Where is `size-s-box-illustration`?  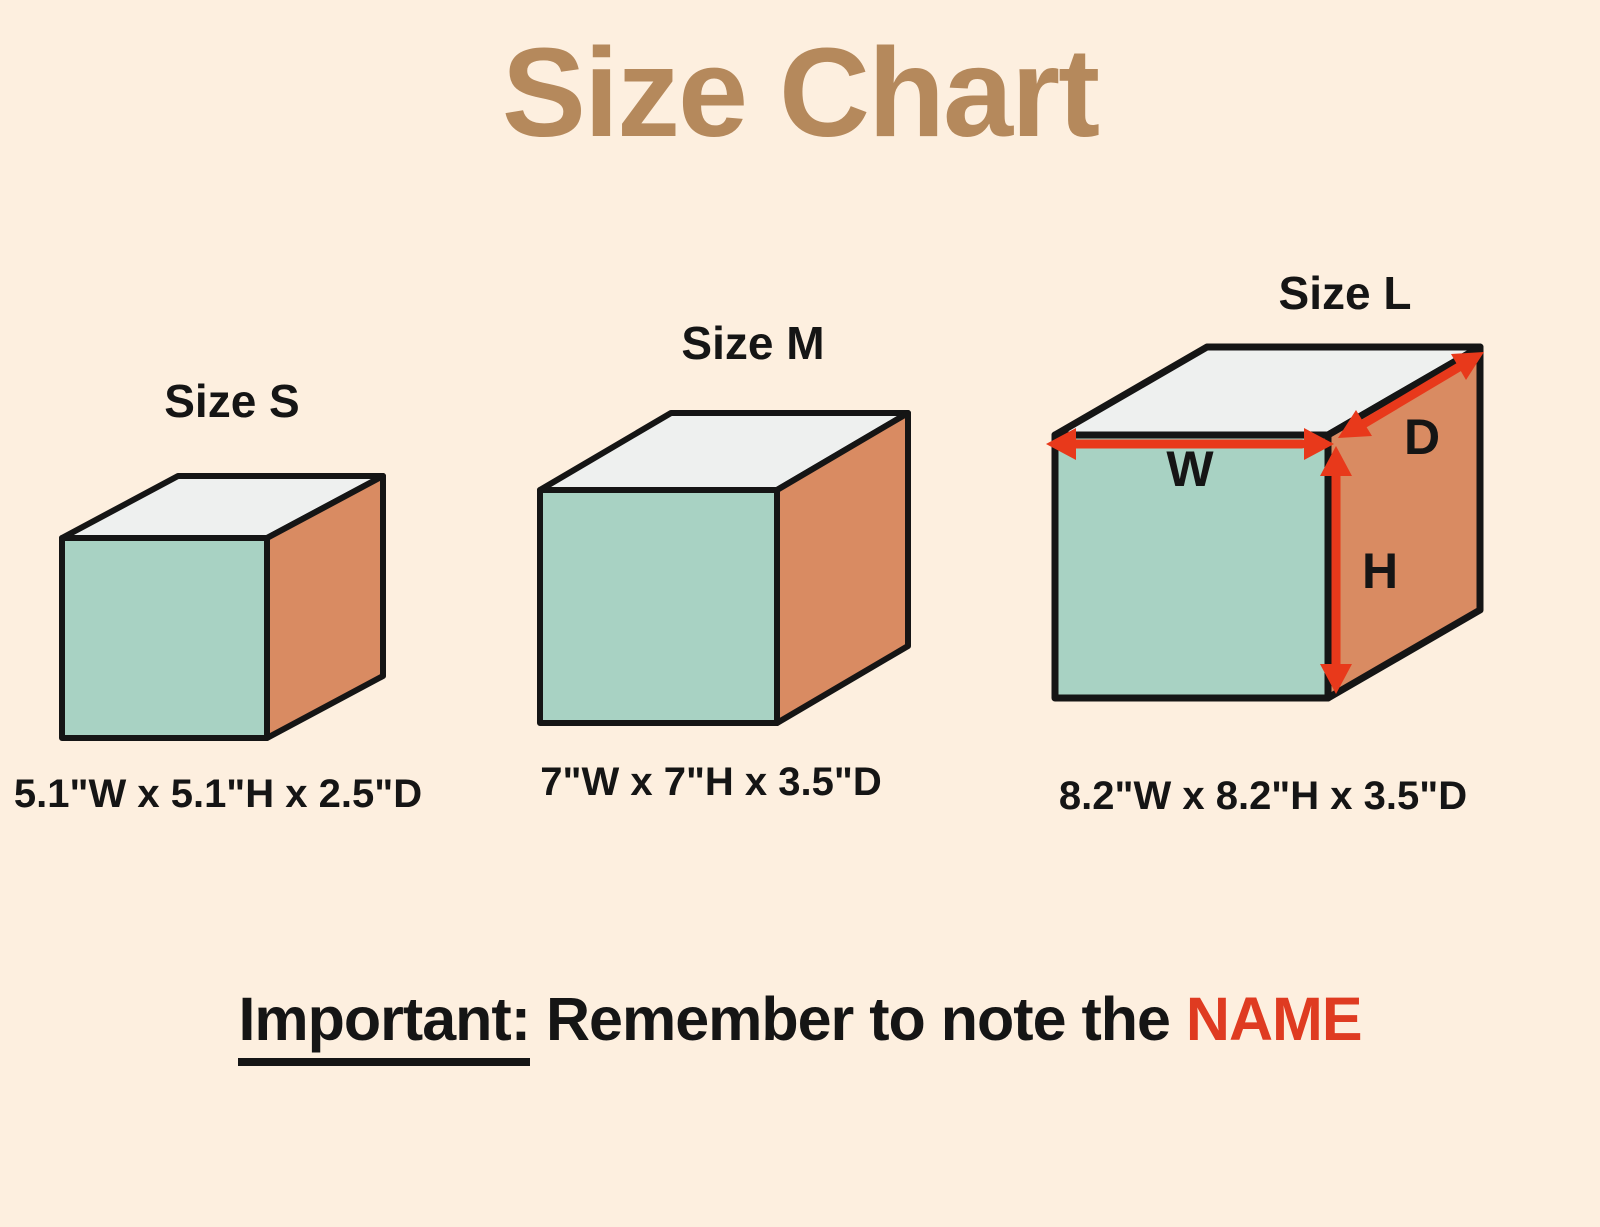 size-s-box-illustration is located at coordinates (222, 607).